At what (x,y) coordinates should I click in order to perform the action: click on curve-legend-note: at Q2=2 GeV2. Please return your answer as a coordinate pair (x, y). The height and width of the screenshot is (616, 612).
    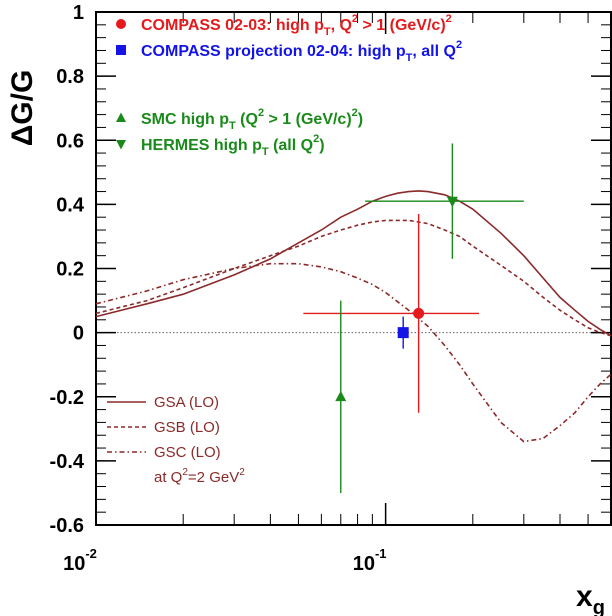
    Looking at the image, I should click on (199, 476).